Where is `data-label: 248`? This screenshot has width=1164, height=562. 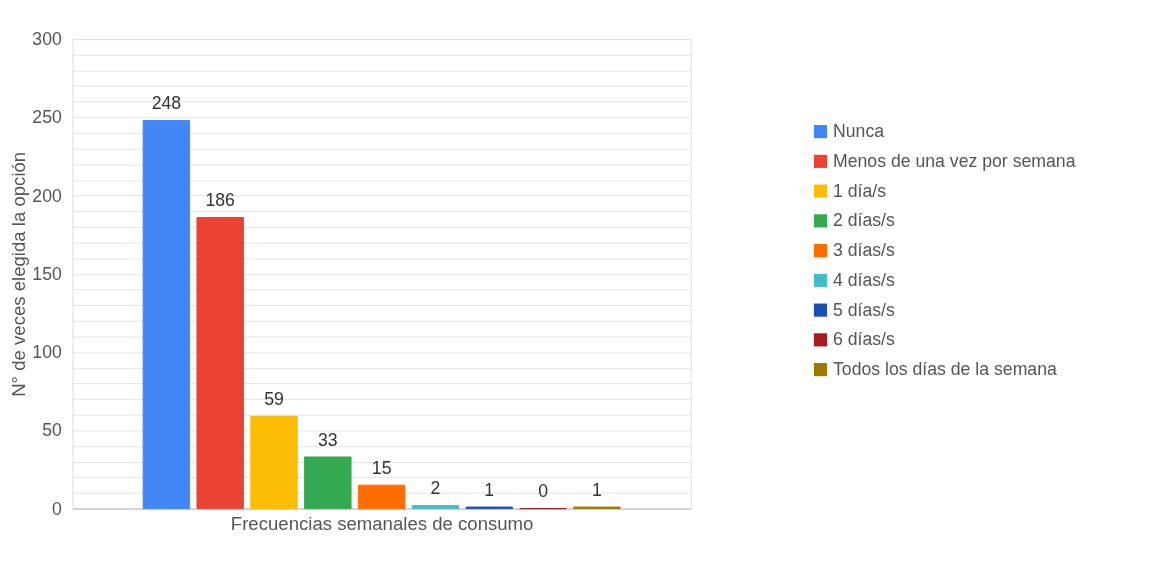 data-label: 248 is located at coordinates (166, 103).